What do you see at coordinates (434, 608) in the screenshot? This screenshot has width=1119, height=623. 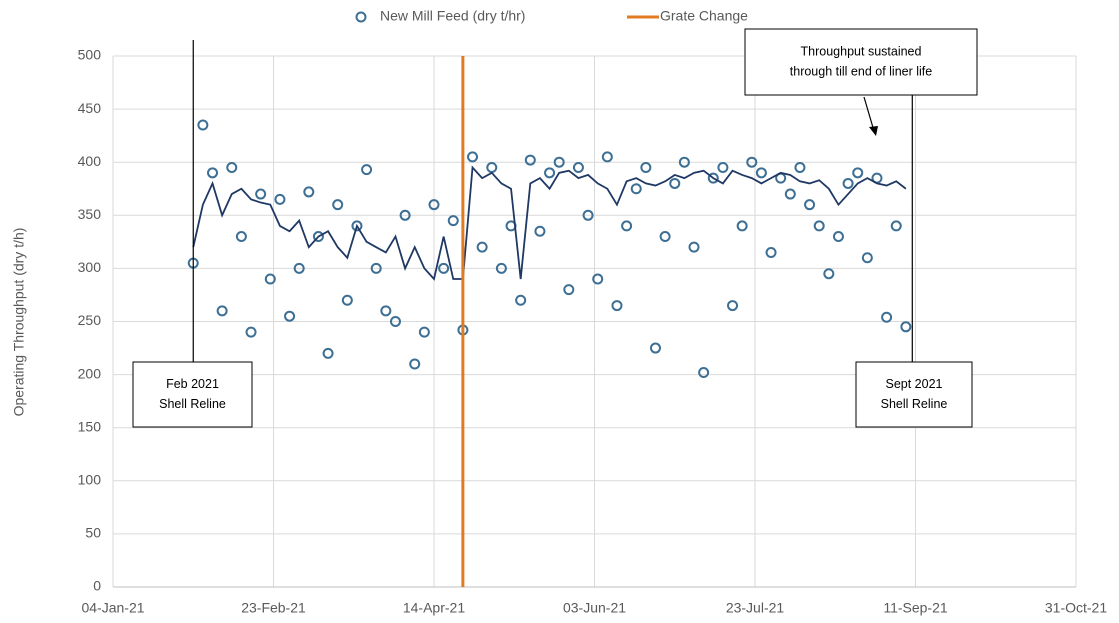 I see `x-tick-label: 14-Apr-21` at bounding box center [434, 608].